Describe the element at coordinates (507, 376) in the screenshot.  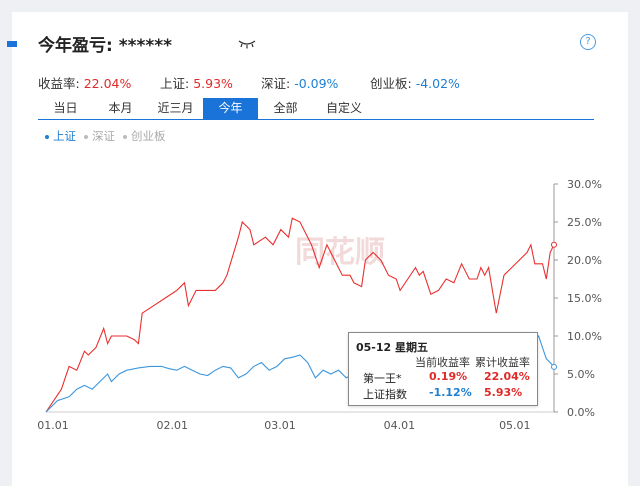
I see `tooltip-row-cumulative: 22.04%` at that location.